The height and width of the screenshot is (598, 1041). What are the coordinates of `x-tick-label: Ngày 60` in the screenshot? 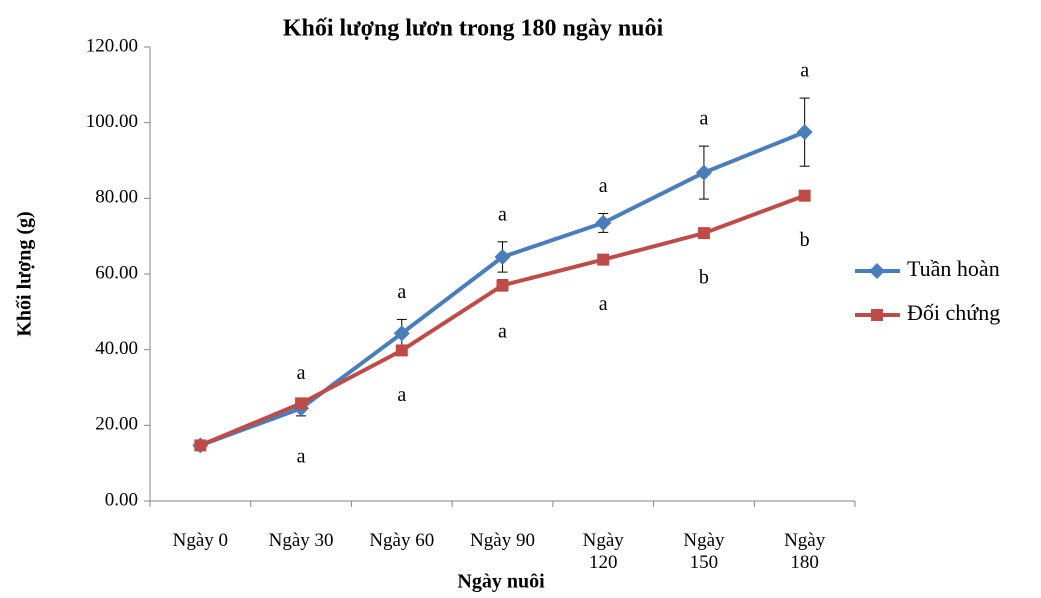 It's located at (402, 541).